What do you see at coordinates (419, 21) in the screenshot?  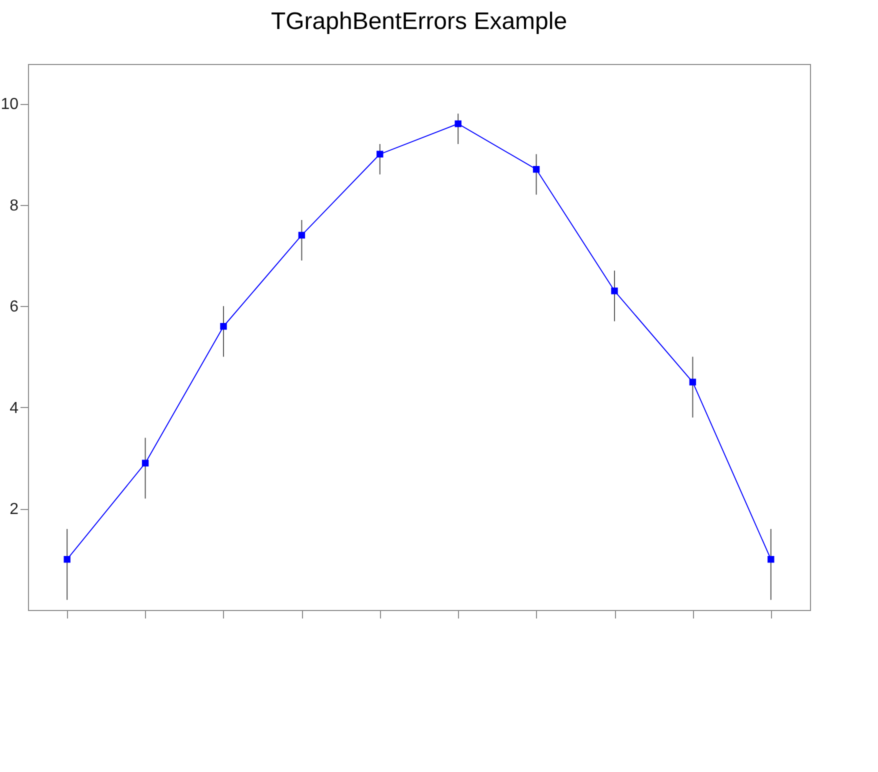 I see `chart-title: TGraphBentErrors Example` at bounding box center [419, 21].